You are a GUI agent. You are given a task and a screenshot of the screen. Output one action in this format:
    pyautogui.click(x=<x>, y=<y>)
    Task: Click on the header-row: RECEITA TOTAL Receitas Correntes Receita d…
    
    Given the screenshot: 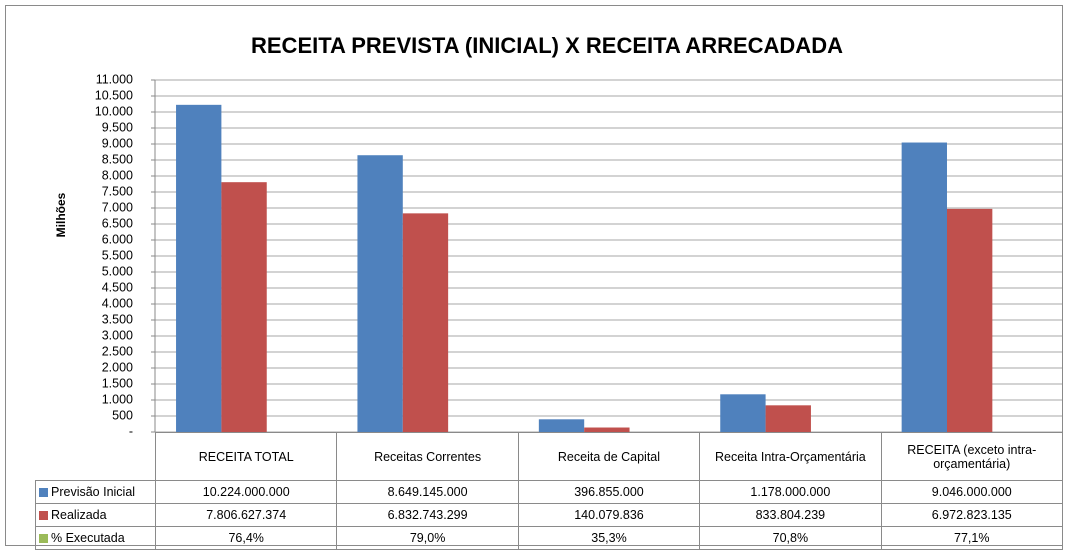 What is the action you would take?
    pyautogui.click(x=549, y=456)
    